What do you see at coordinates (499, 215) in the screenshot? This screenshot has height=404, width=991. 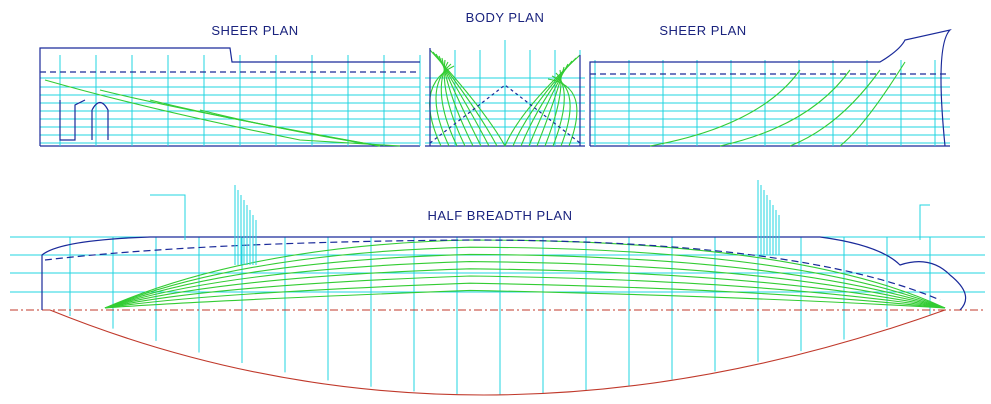 I see `half-breadth-title: HALF BREADTH PLAN` at bounding box center [499, 215].